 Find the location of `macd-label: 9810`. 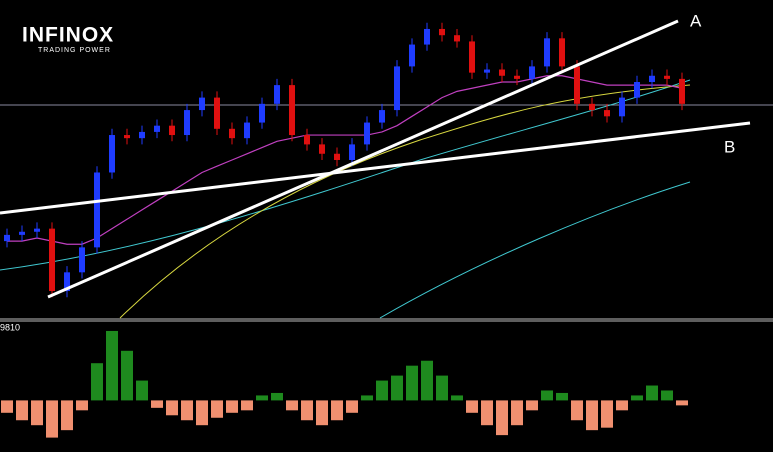

macd-label: 9810 is located at coordinates (10, 327).